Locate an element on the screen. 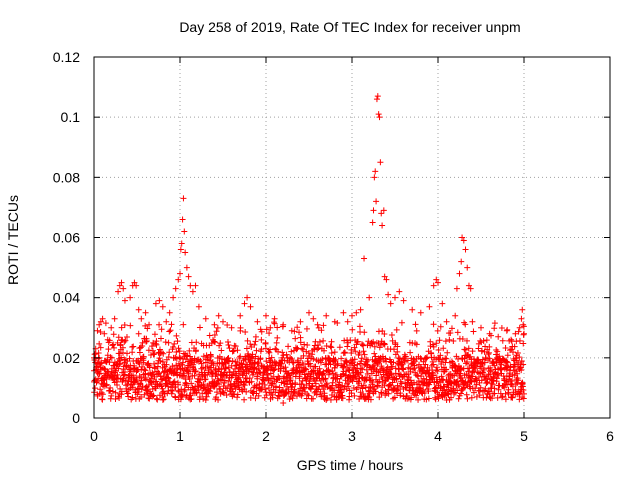  y-tick-labels: 0 0.02 0.04 0.06 0.08 0.1 0.12 is located at coordinates (66, 237).